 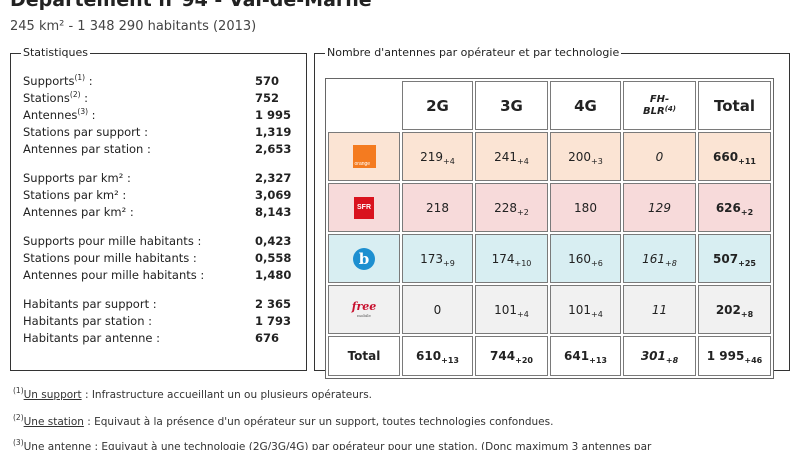 What do you see at coordinates (654, 111) in the screenshot?
I see `header-fh-line2: BLR` at bounding box center [654, 111].